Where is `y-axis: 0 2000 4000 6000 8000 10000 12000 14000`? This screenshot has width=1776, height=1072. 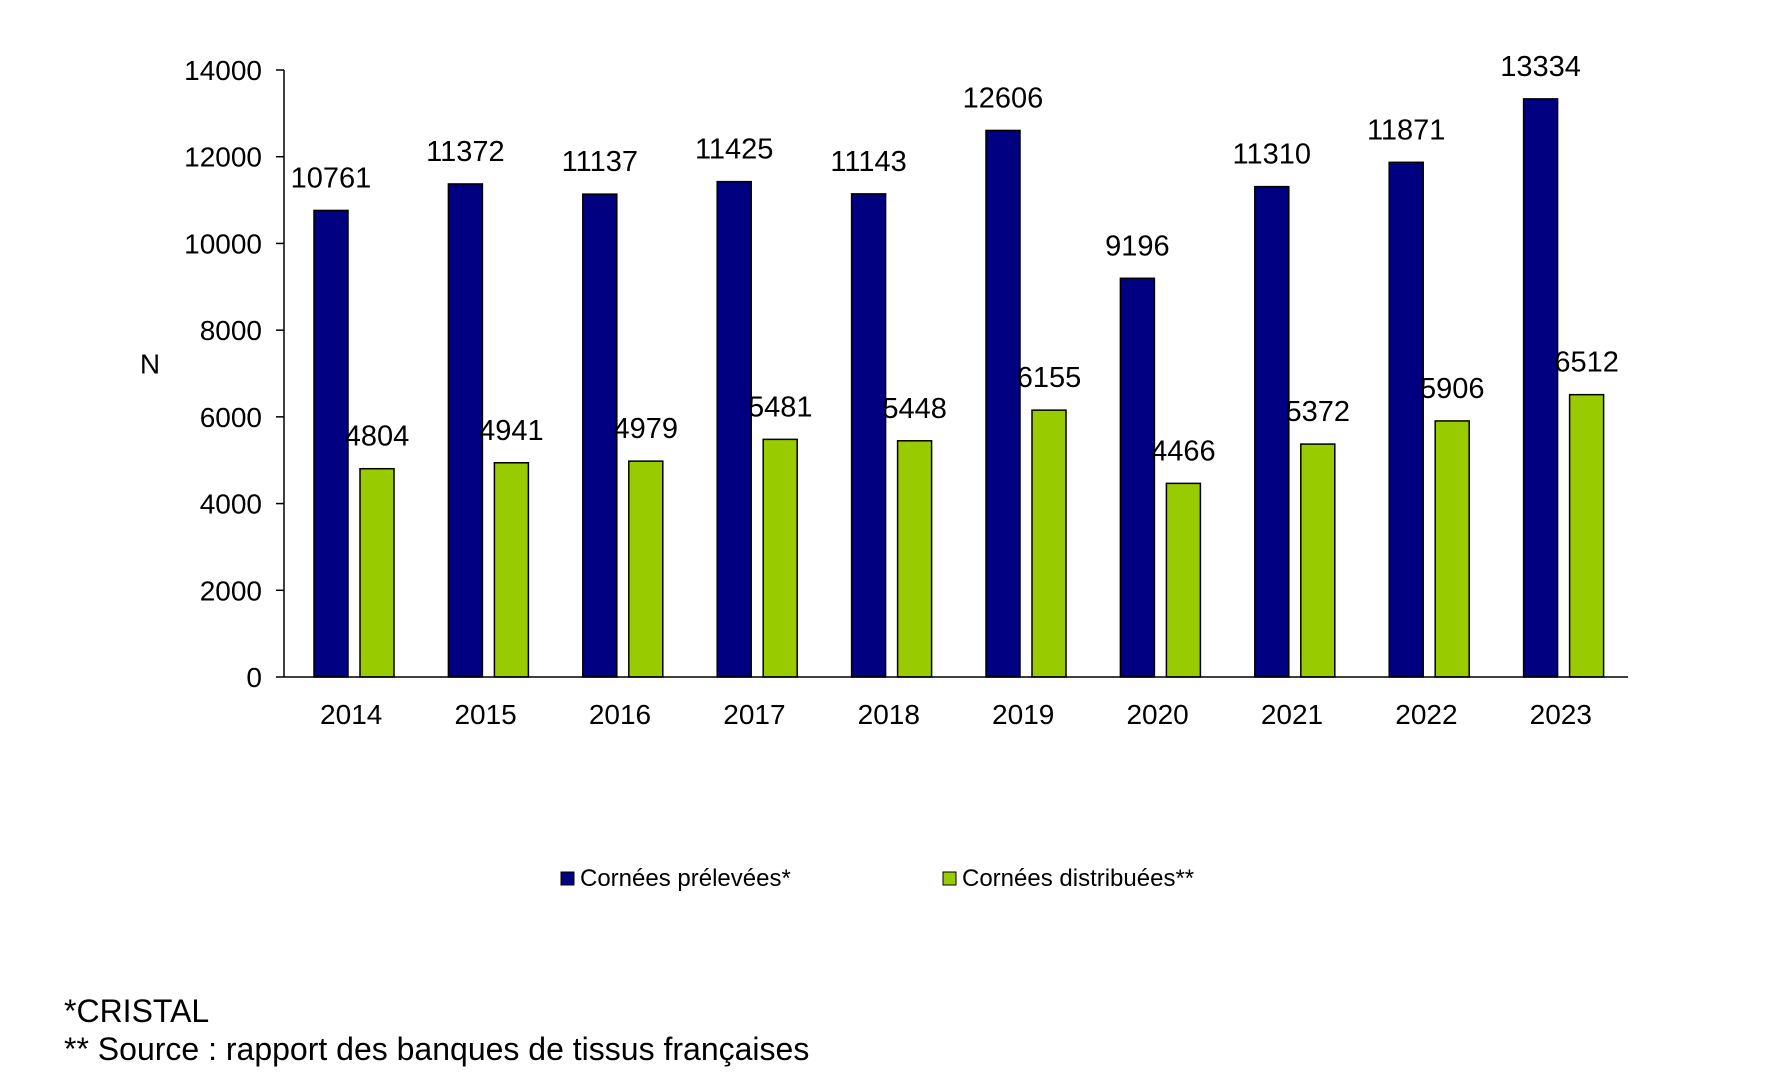 y-axis: 0 2000 4000 6000 8000 10000 12000 14000 is located at coordinates (234, 374).